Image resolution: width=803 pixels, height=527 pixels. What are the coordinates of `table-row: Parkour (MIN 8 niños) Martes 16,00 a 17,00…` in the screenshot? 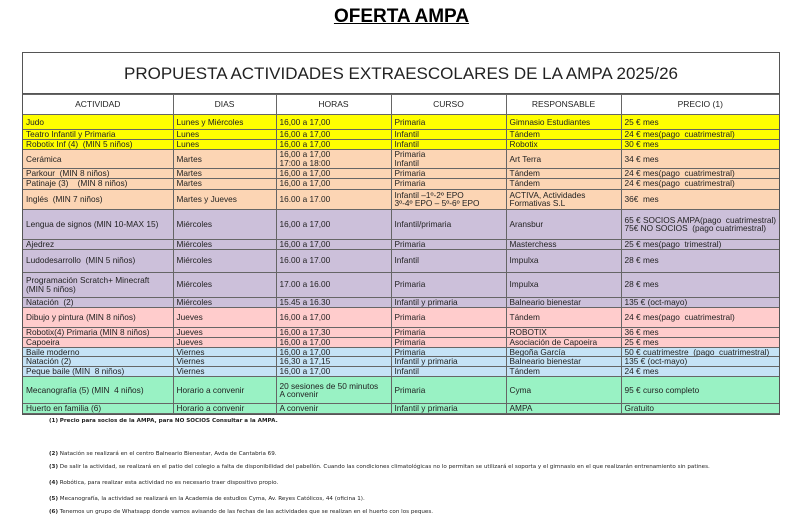 It's located at (401, 173).